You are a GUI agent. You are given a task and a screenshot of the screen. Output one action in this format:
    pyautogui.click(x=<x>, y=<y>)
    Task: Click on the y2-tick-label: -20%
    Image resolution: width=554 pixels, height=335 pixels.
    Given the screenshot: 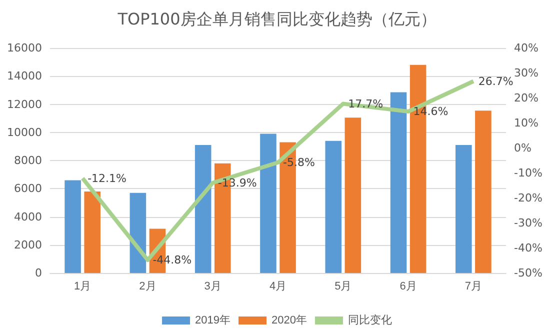 What is the action you would take?
    pyautogui.click(x=528, y=198)
    